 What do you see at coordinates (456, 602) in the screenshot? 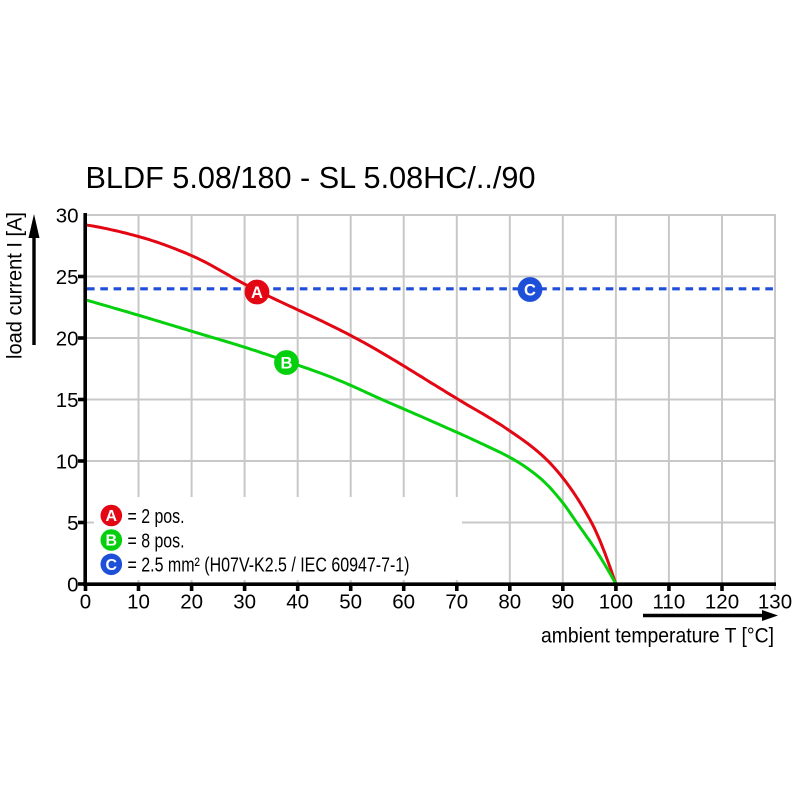
I see `svg-text: 70` at bounding box center [456, 602].